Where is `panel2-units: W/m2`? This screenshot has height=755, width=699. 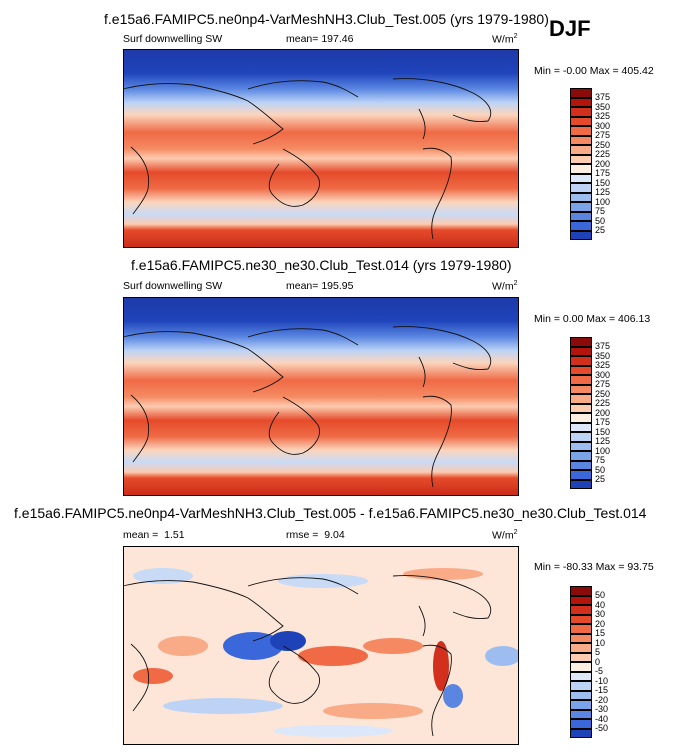 panel2-units: W/m2 is located at coordinates (504, 286).